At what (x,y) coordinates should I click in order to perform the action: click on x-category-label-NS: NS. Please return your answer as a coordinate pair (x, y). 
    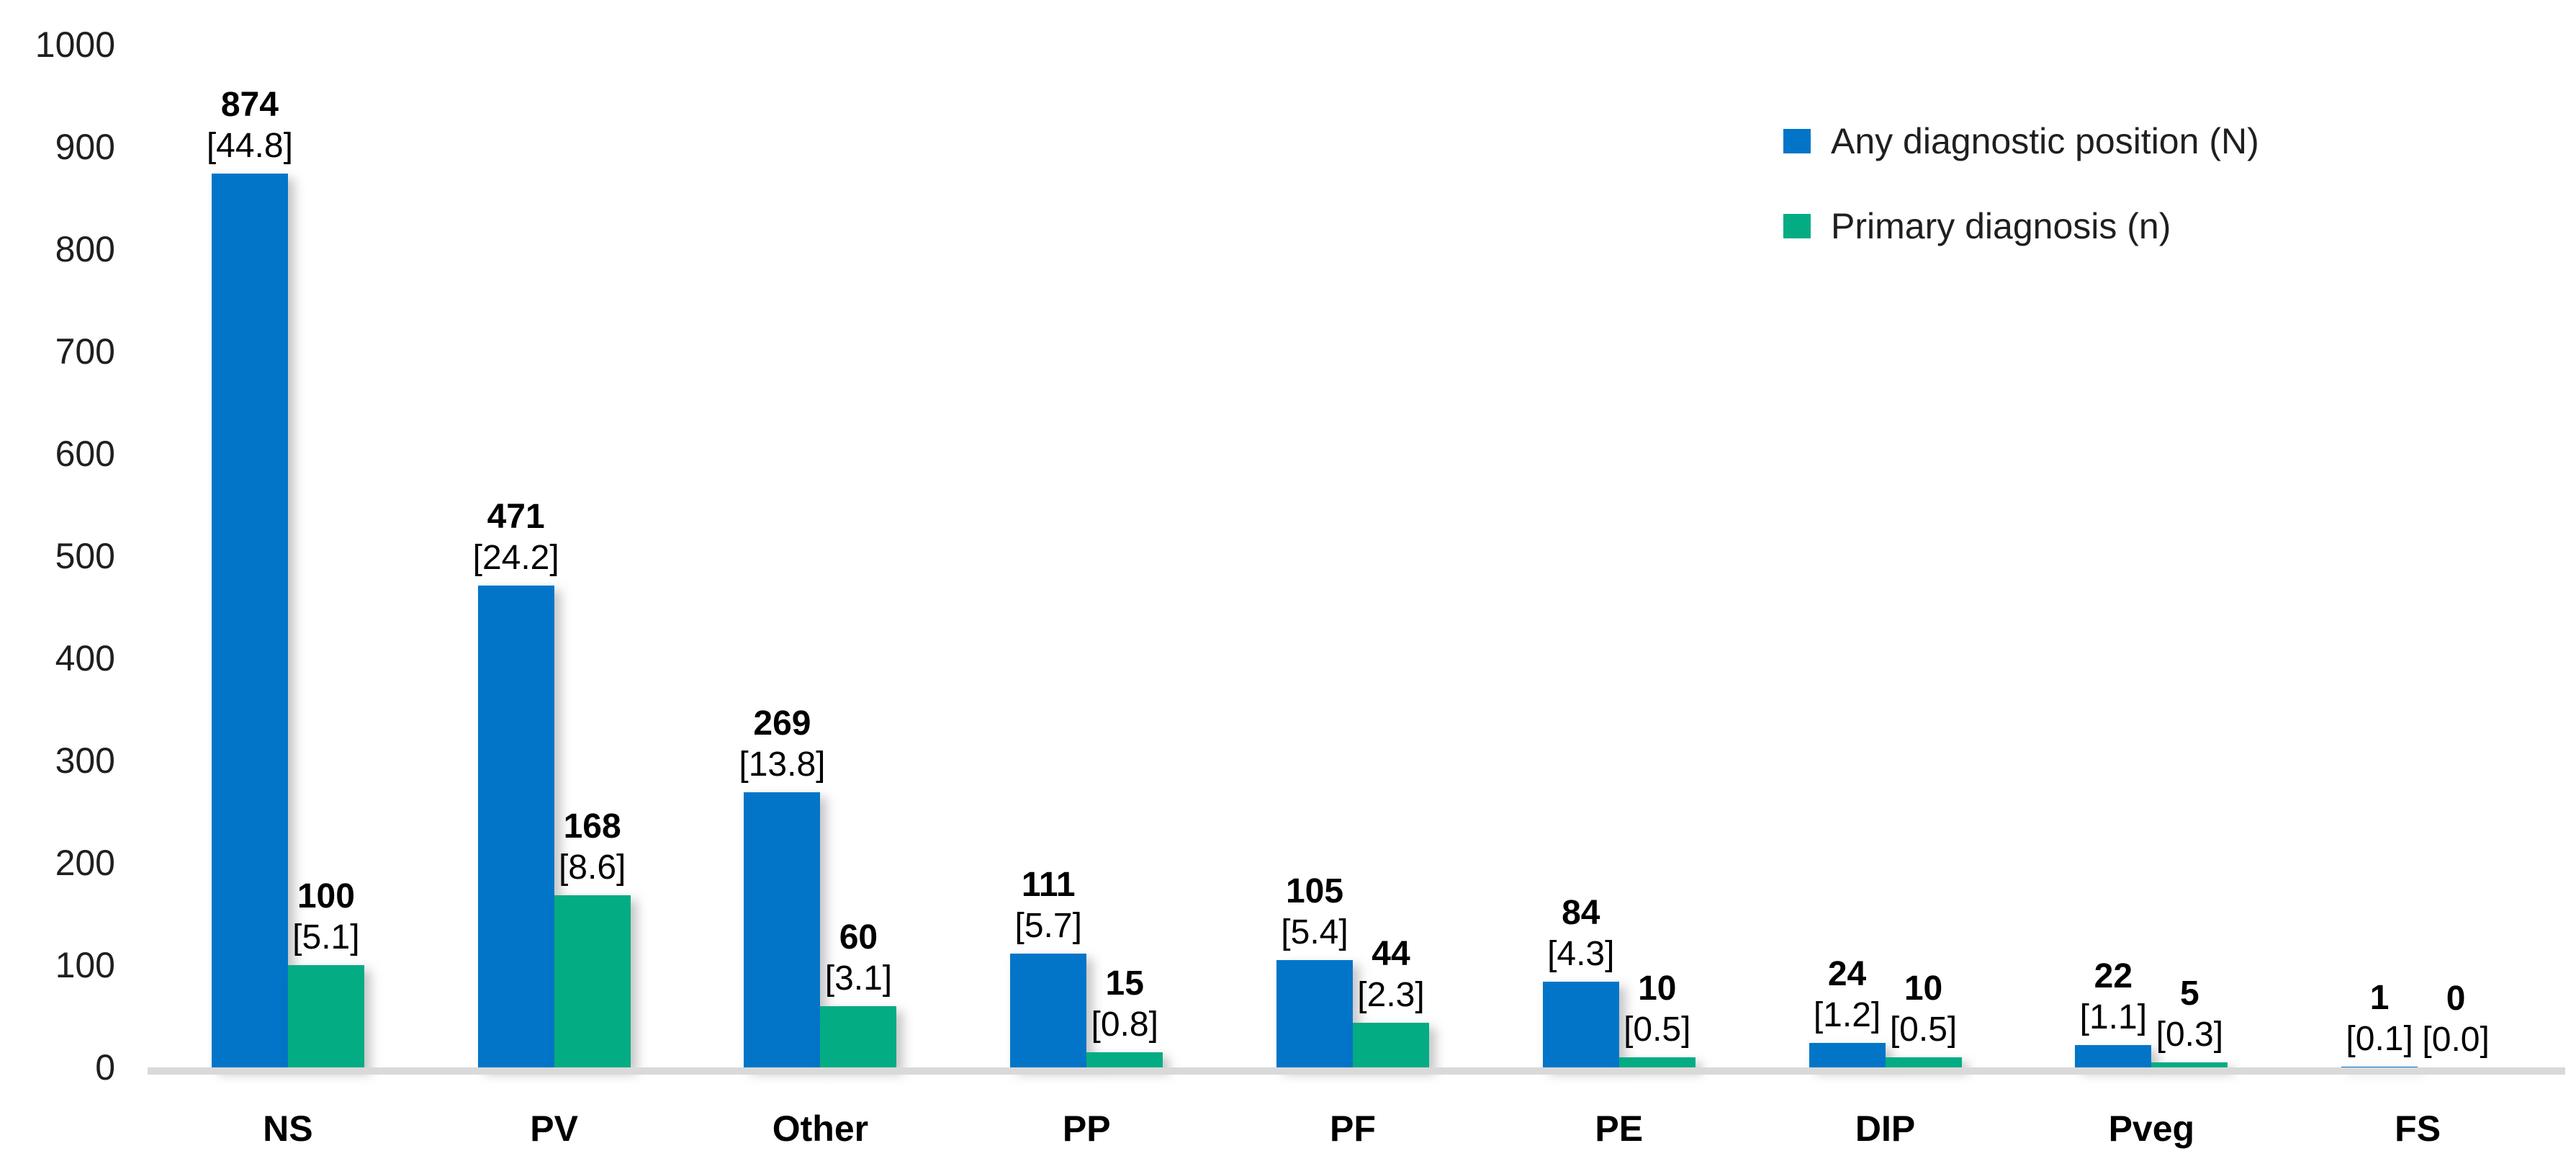
    Looking at the image, I should click on (288, 1128).